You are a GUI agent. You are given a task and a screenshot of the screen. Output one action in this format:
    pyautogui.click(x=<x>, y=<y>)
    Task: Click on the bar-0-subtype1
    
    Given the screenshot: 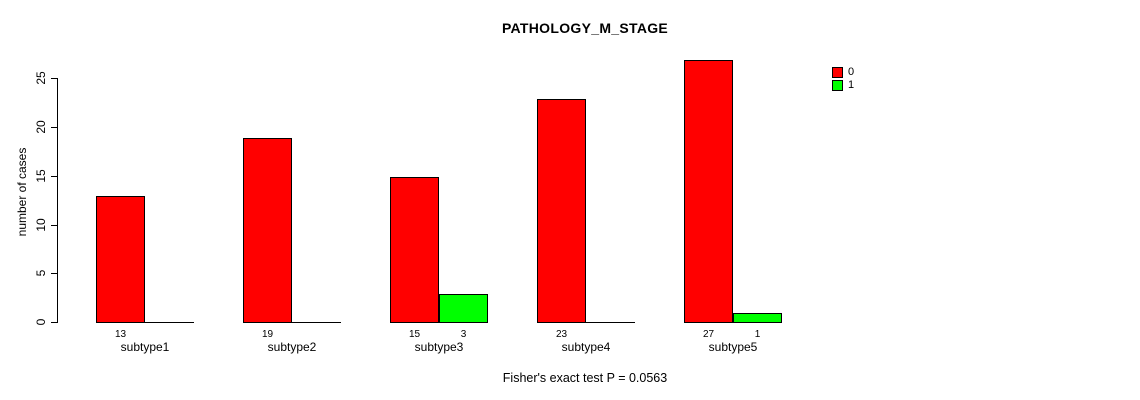 What is the action you would take?
    pyautogui.click(x=120, y=259)
    